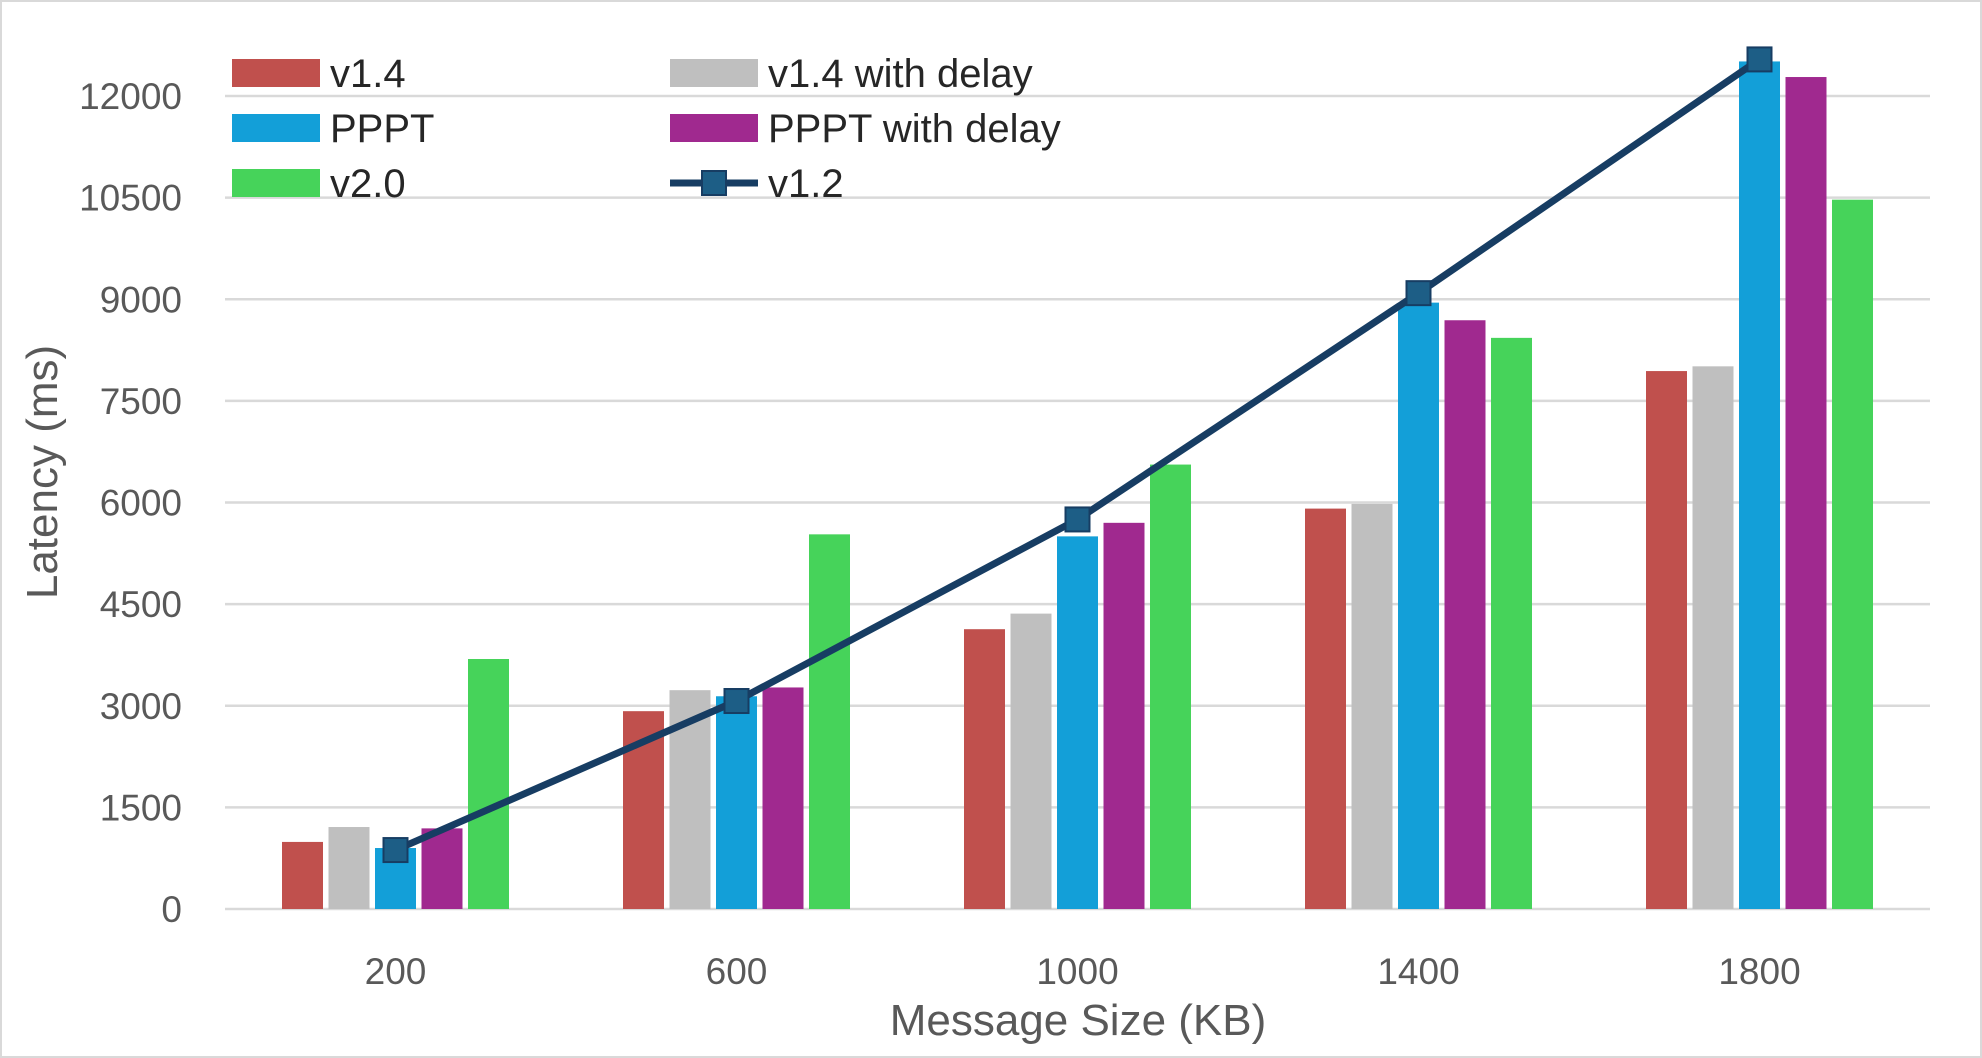  I want to click on y-tick-label: 4500, so click(141, 604).